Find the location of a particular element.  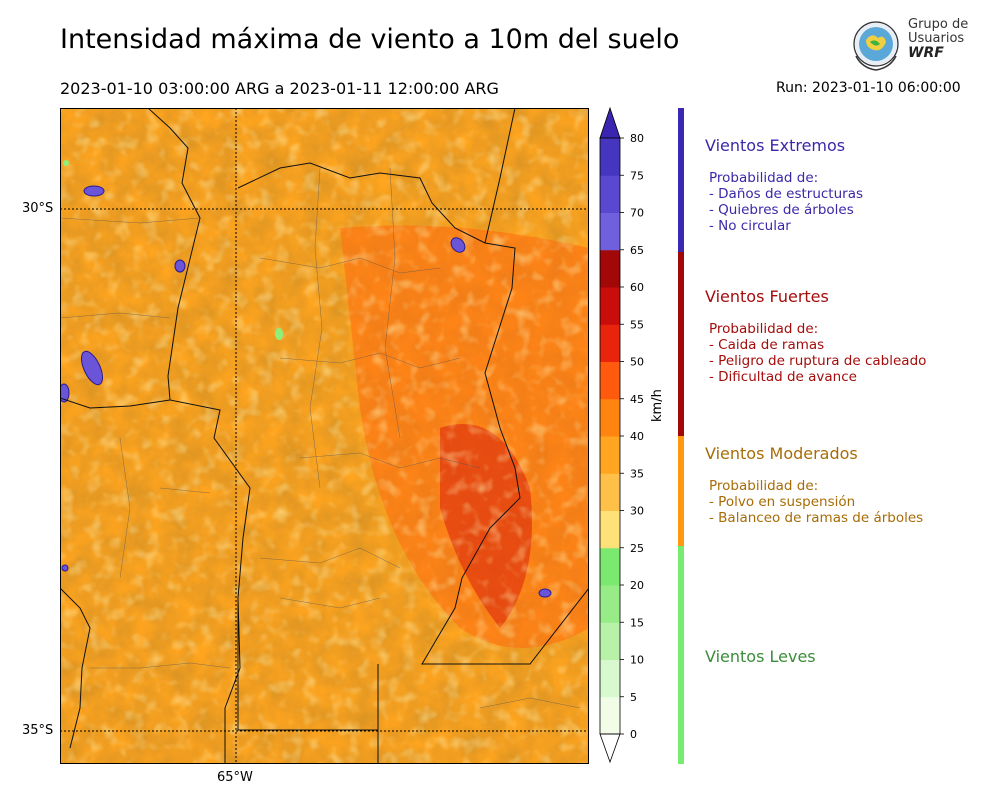

colorbar-tick-label: 60 is located at coordinates (637, 287).